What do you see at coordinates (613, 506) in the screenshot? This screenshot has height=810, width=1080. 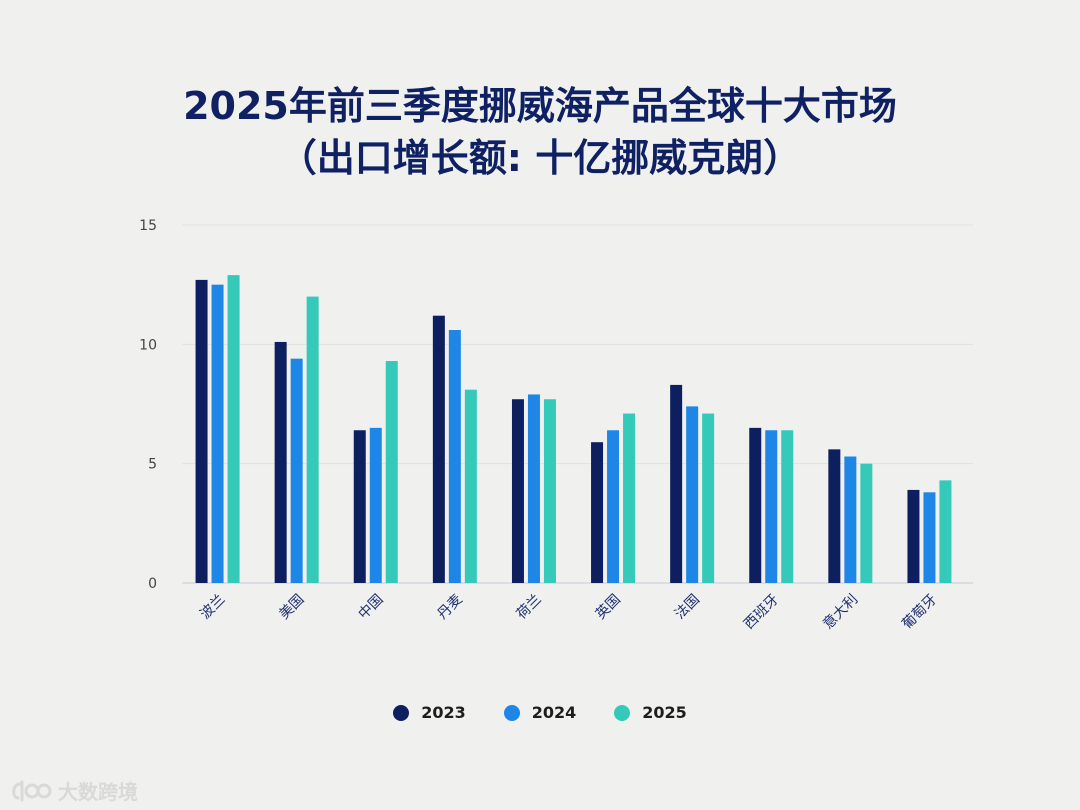 I see `bar-2024-英国` at bounding box center [613, 506].